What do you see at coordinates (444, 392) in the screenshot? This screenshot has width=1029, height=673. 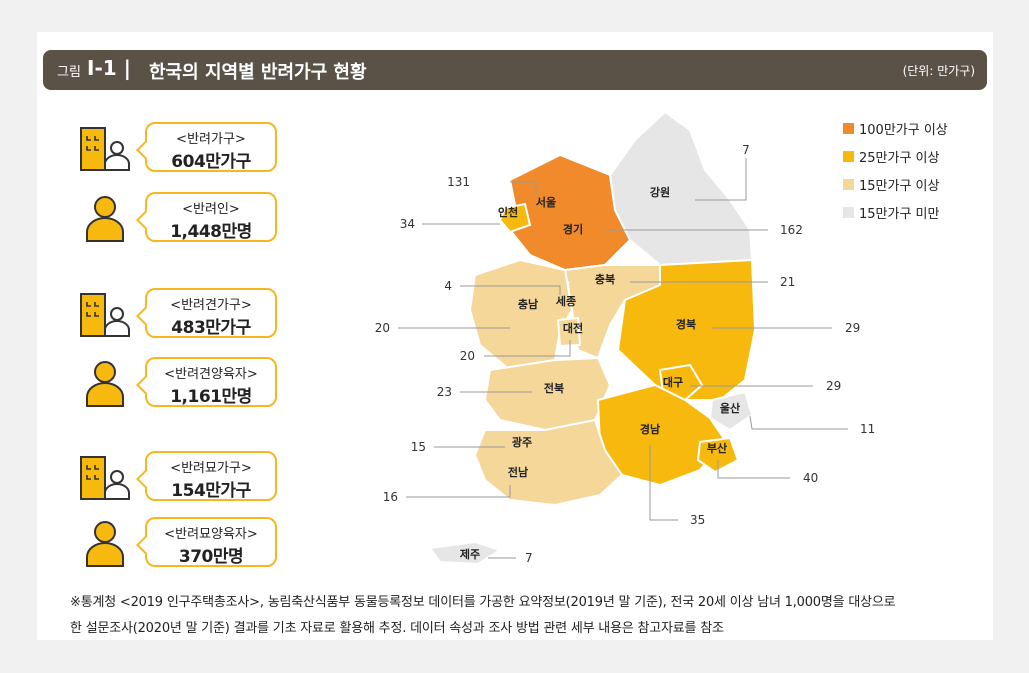 I see `region-value: 23` at bounding box center [444, 392].